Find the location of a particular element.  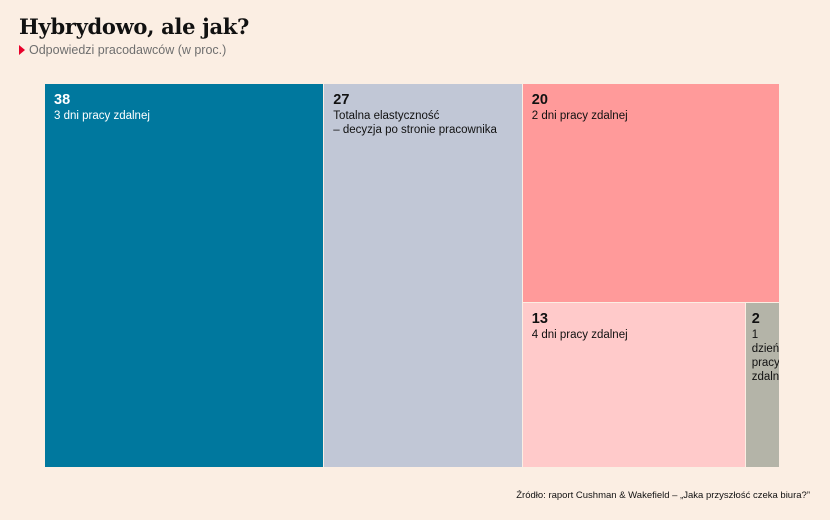

subtitle-text: Odpowiedzi pracodawców (w proc.) is located at coordinates (128, 50).